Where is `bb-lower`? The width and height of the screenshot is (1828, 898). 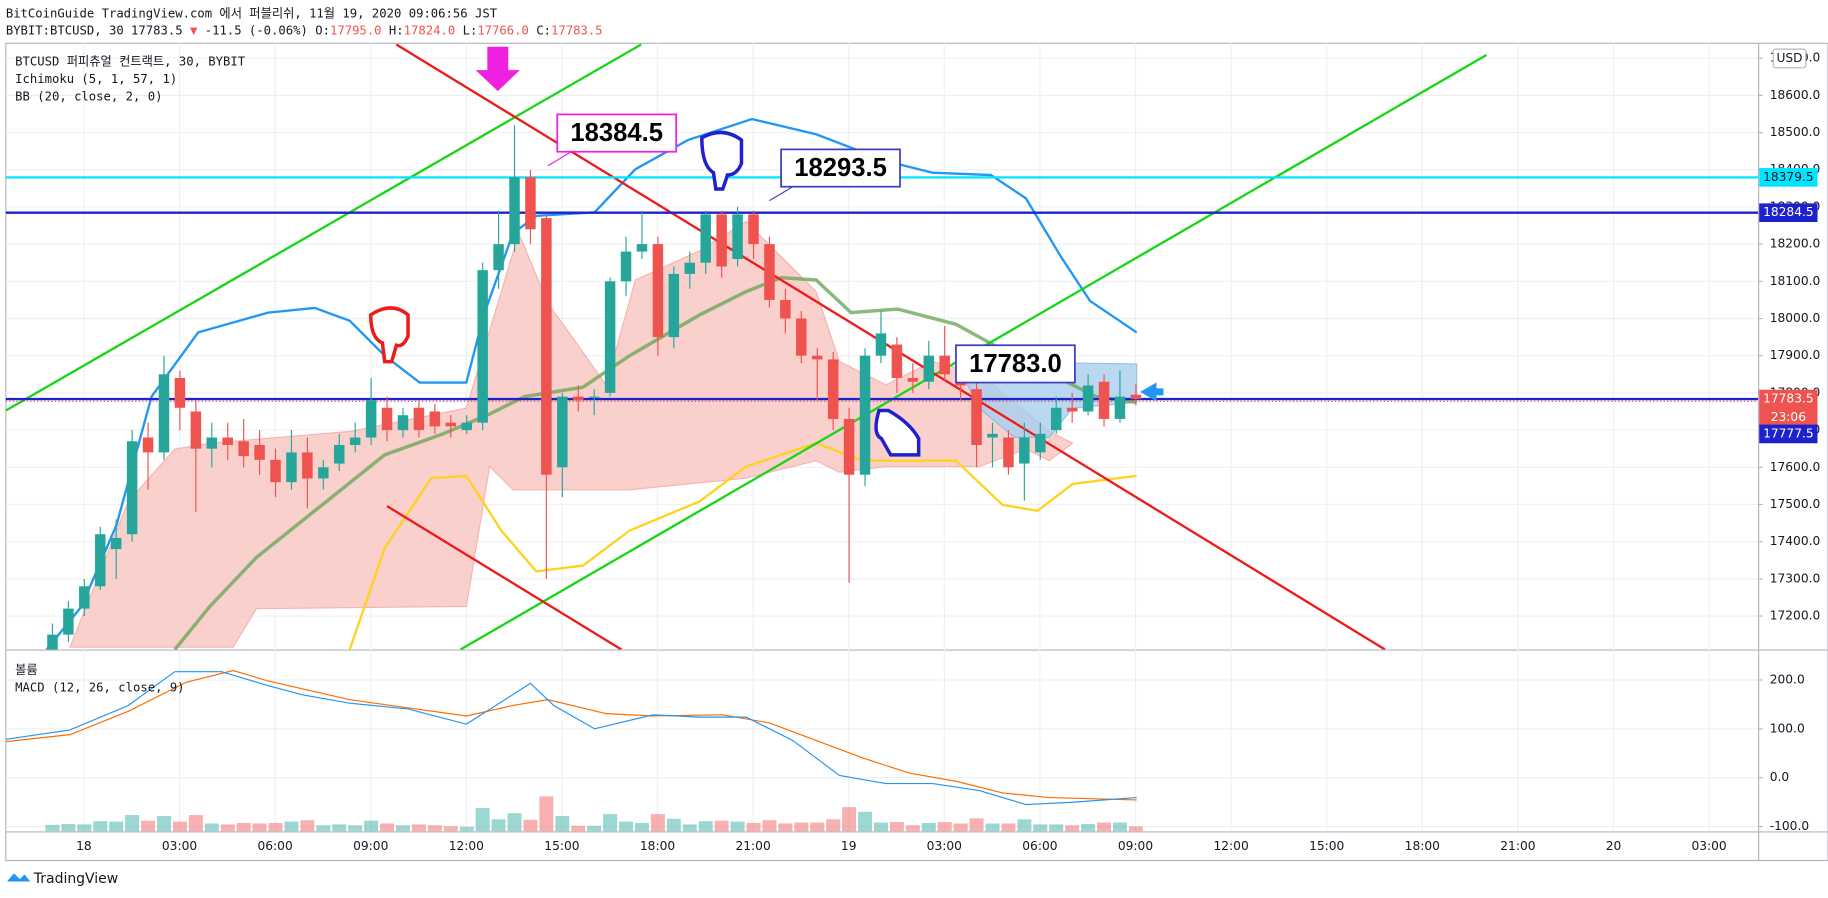
bb-lower is located at coordinates (742, 545).